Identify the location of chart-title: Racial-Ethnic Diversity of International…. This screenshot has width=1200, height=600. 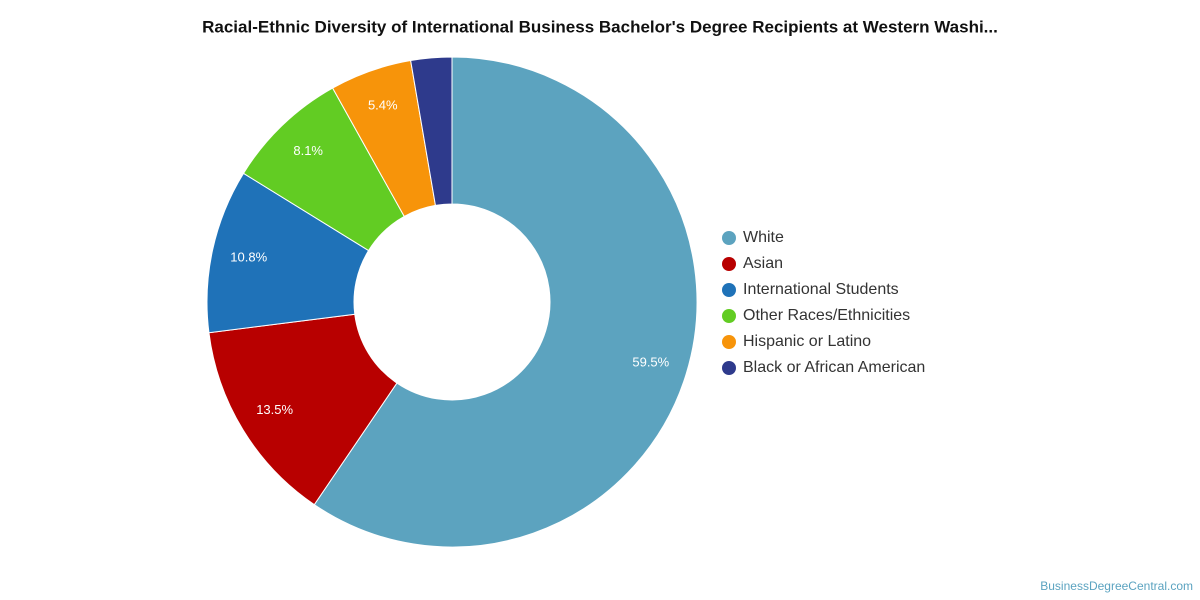
(600, 26).